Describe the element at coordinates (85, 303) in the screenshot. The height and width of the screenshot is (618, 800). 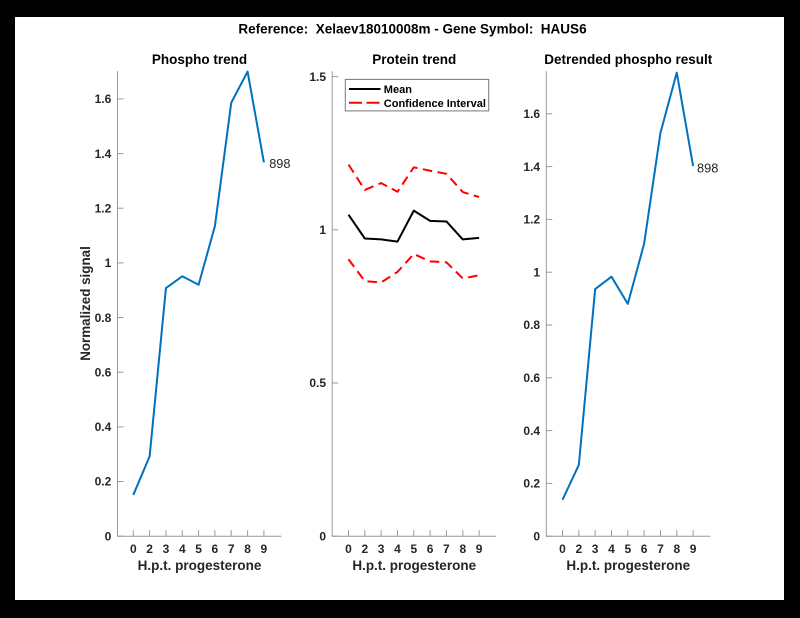
I see `svg-text: Normalized signal` at that location.